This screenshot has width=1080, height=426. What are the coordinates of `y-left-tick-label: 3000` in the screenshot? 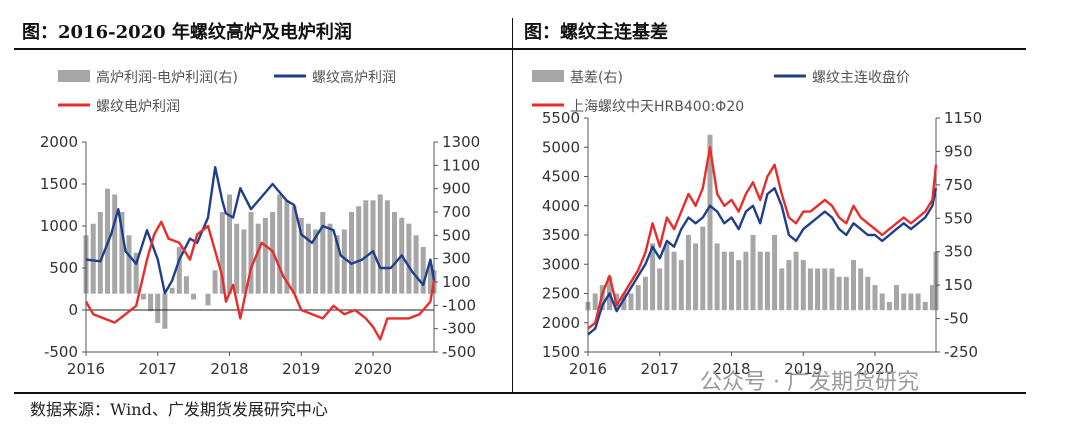 It's located at (561, 264).